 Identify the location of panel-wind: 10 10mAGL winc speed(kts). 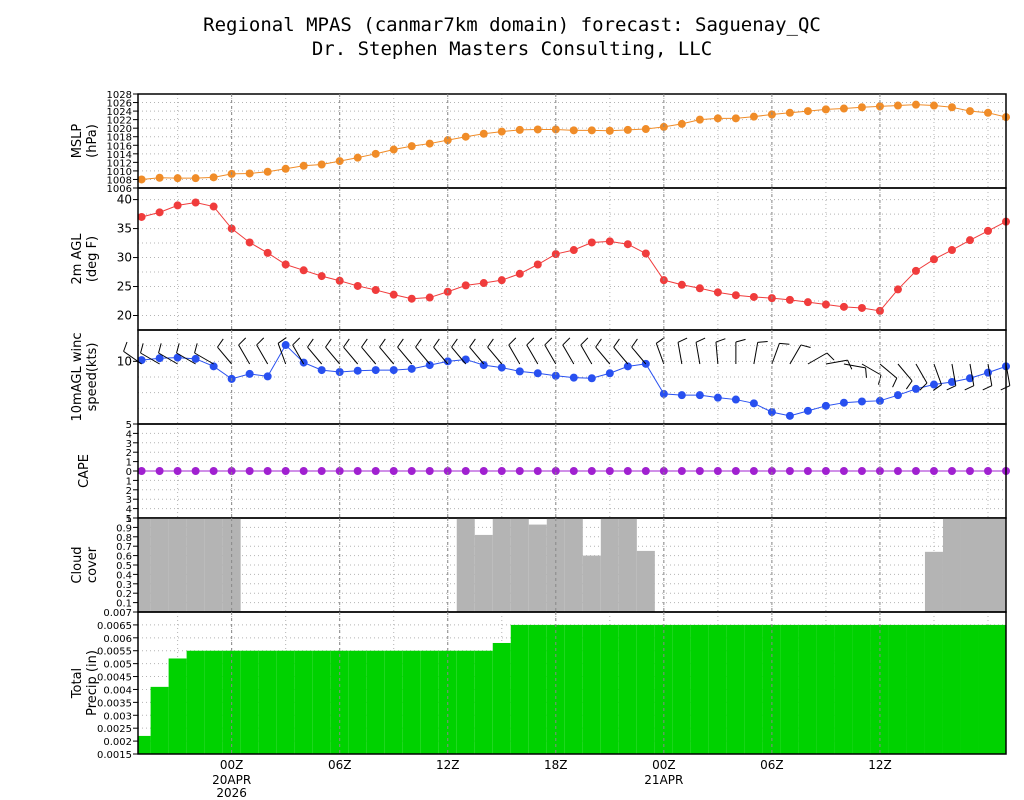
(540, 377).